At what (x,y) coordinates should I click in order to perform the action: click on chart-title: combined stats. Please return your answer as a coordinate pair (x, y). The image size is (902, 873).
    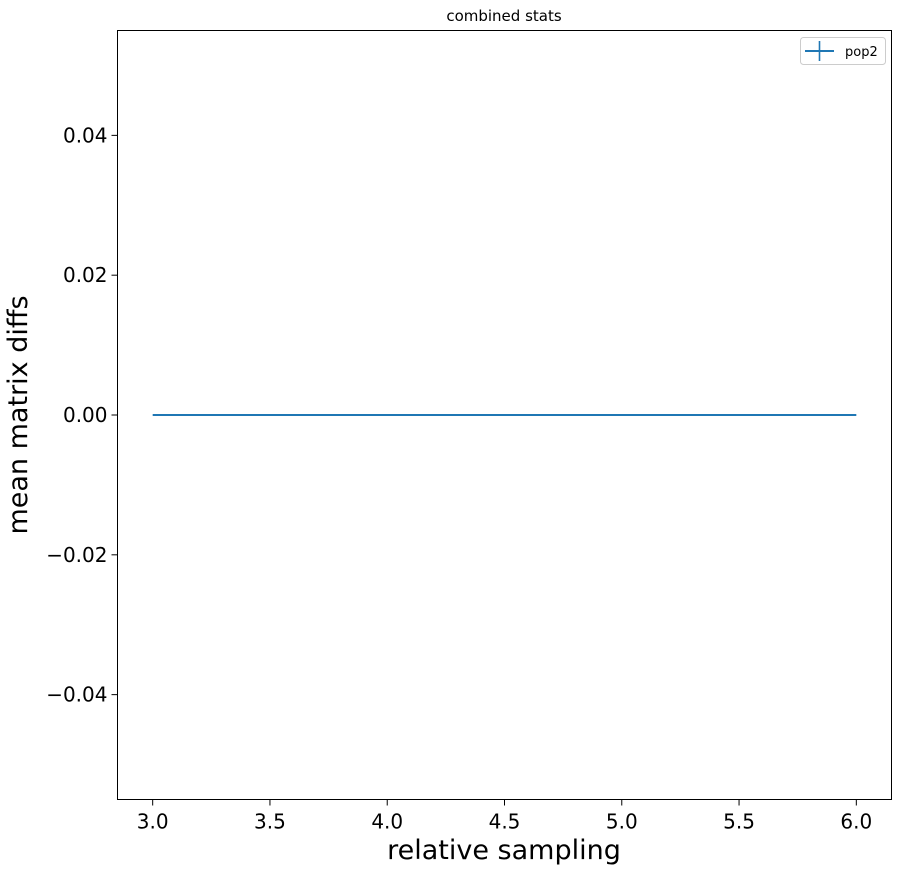
    Looking at the image, I should click on (504, 16).